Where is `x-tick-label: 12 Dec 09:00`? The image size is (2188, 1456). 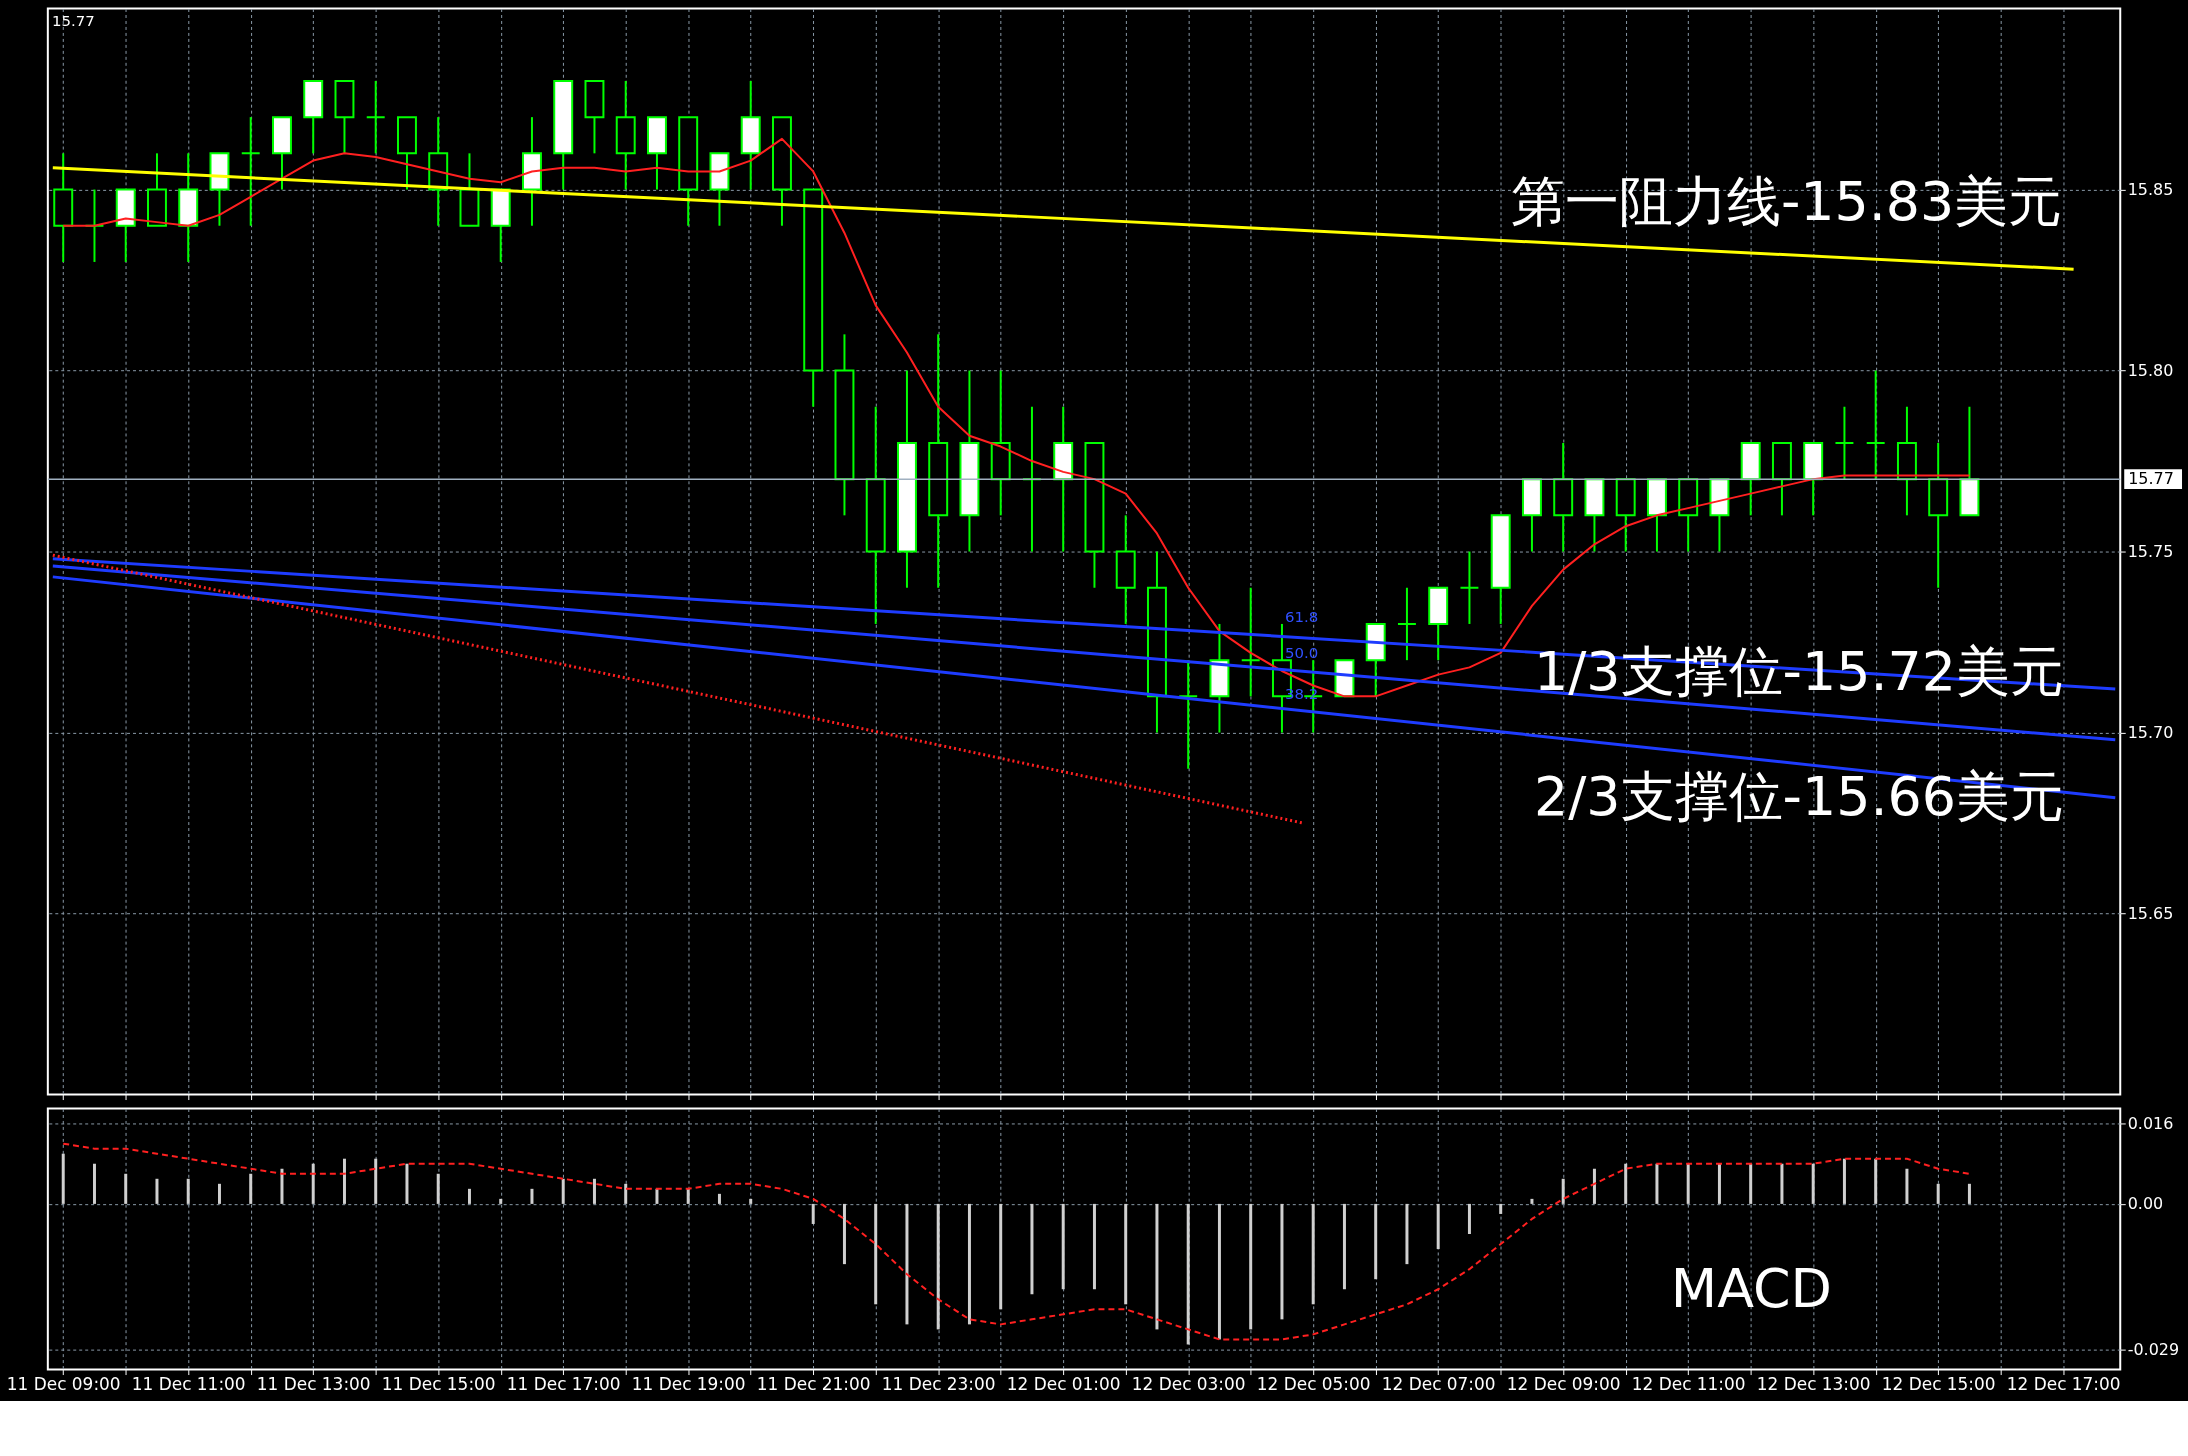
x-tick-label: 12 Dec 09:00 is located at coordinates (1563, 1383).